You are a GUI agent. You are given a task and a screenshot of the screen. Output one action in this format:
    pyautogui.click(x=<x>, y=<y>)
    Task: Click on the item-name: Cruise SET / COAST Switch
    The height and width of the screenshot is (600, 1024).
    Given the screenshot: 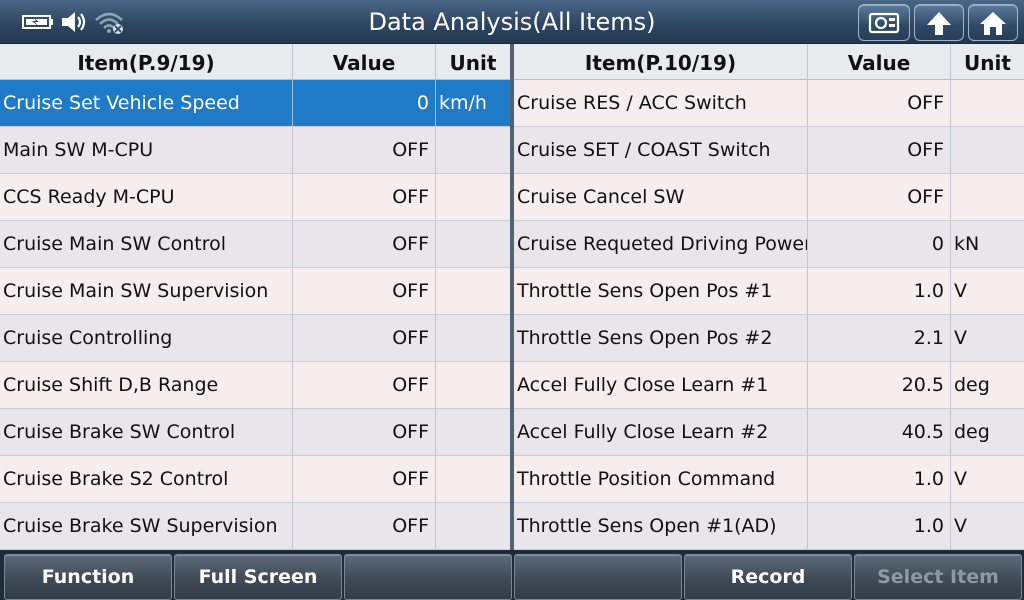 What is the action you would take?
    pyautogui.click(x=661, y=150)
    